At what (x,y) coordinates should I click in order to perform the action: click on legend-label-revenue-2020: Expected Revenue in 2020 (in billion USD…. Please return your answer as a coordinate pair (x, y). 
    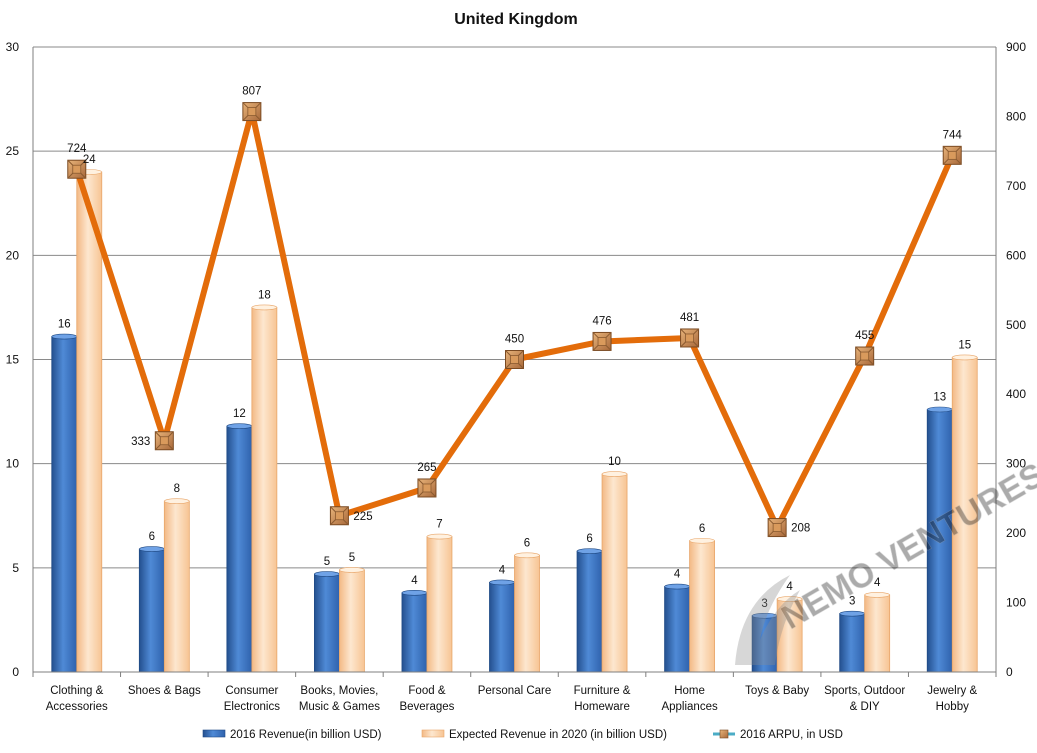
    Looking at the image, I should click on (558, 735).